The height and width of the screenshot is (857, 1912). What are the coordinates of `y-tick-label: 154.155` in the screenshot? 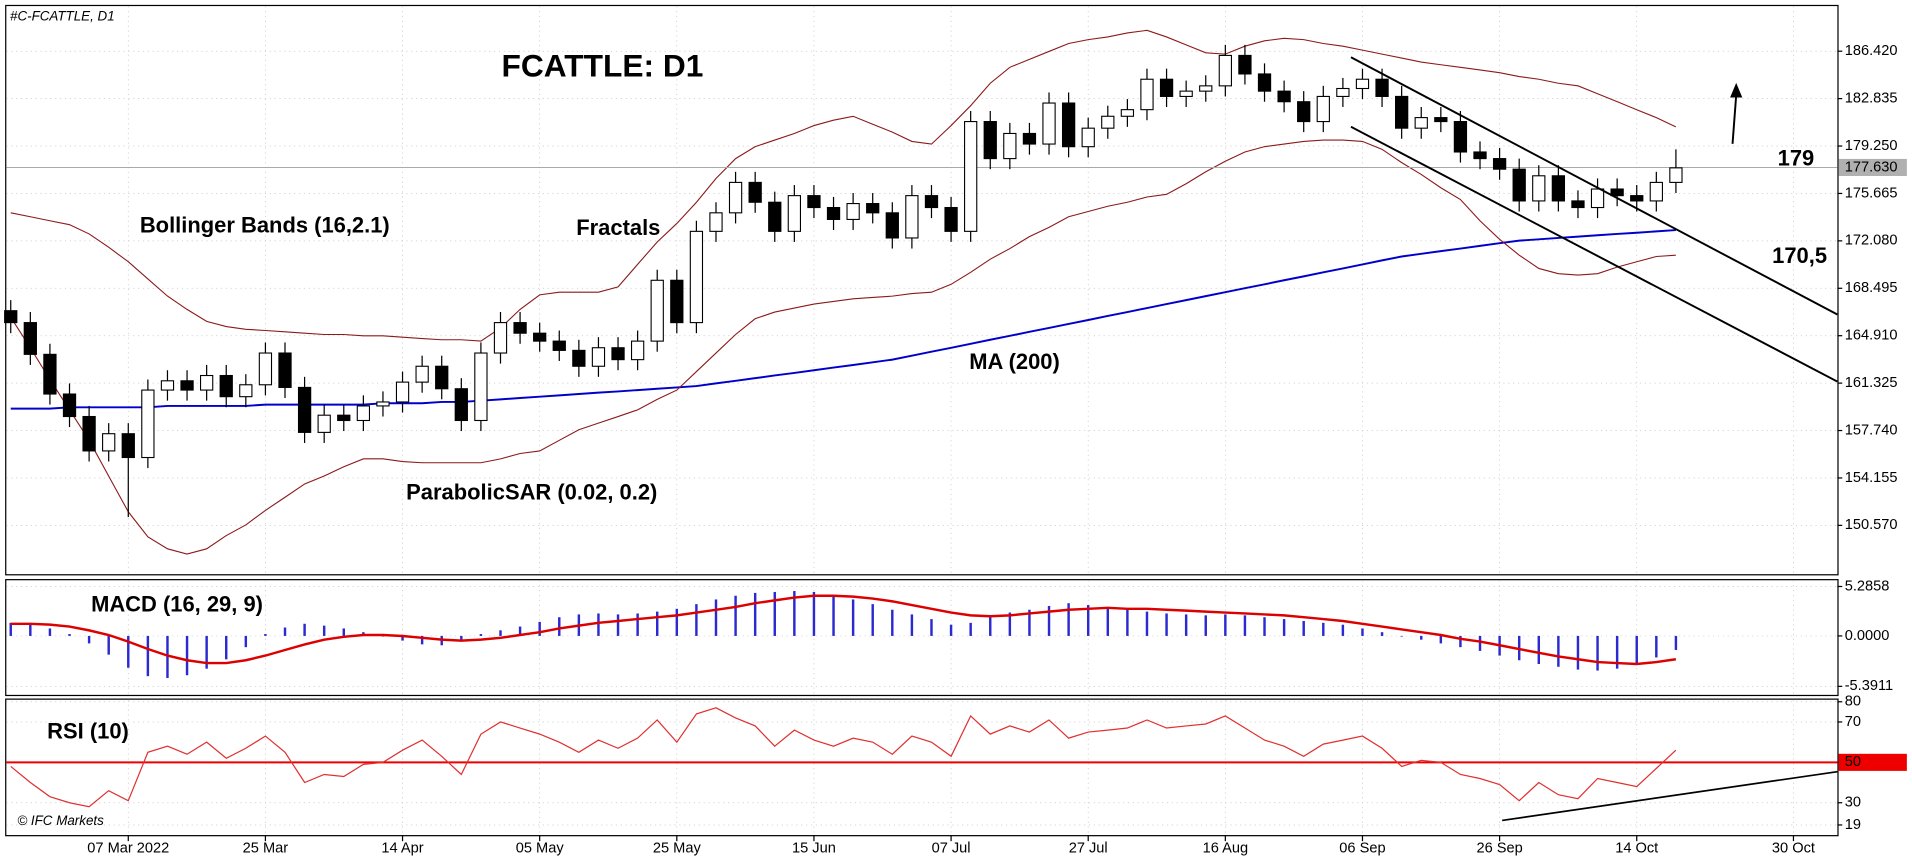 It's located at (1871, 478).